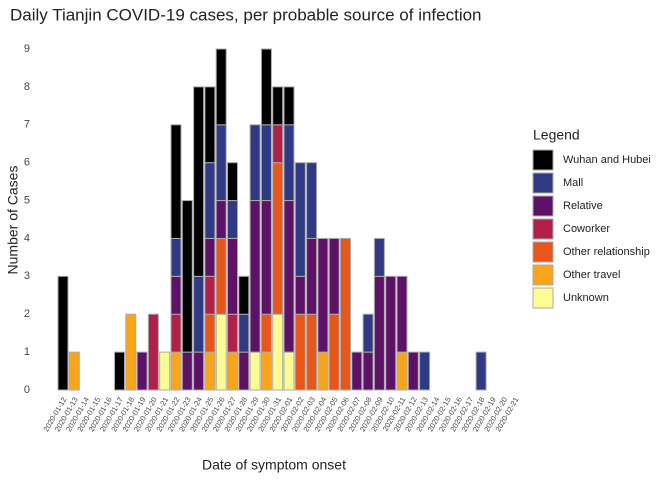 The width and height of the screenshot is (672, 480). What do you see at coordinates (13, 220) in the screenshot?
I see `y-axis-label: Number of Cases` at bounding box center [13, 220].